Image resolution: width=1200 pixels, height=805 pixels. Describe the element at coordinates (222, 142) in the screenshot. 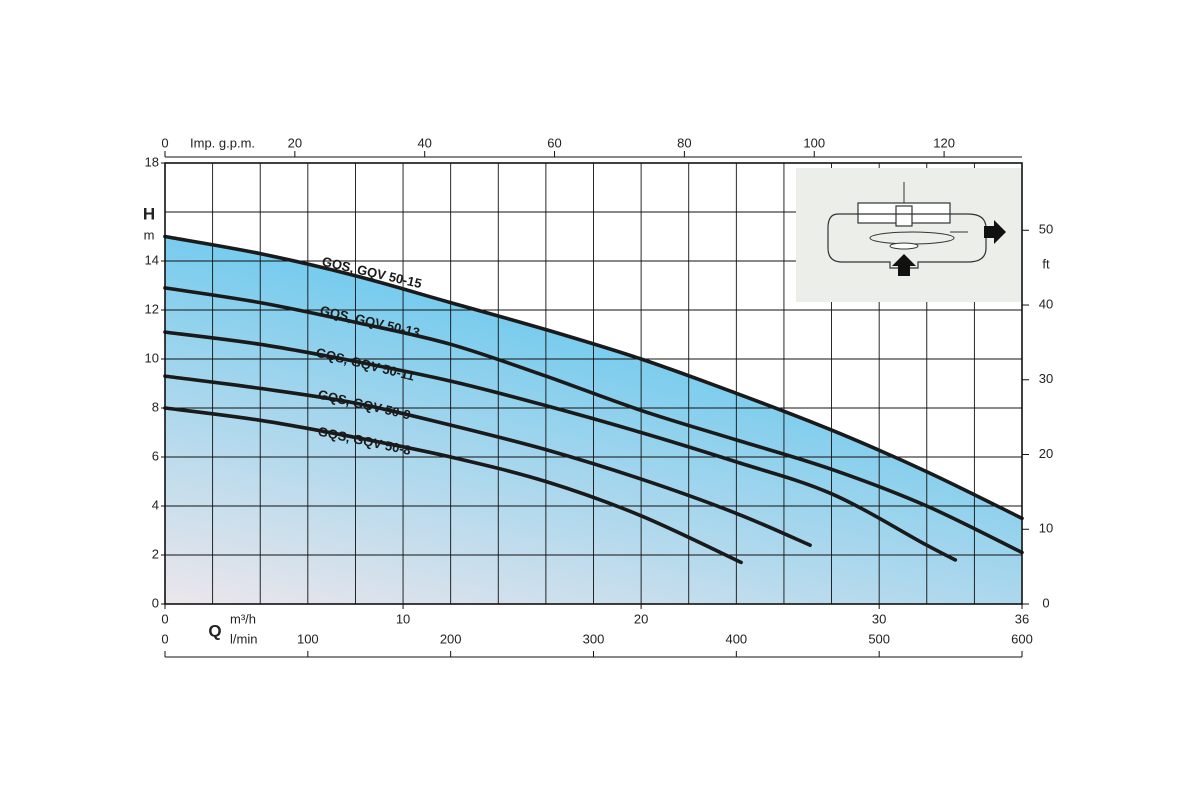

I see `x2-axis-label: Imp. g.p.m.` at that location.